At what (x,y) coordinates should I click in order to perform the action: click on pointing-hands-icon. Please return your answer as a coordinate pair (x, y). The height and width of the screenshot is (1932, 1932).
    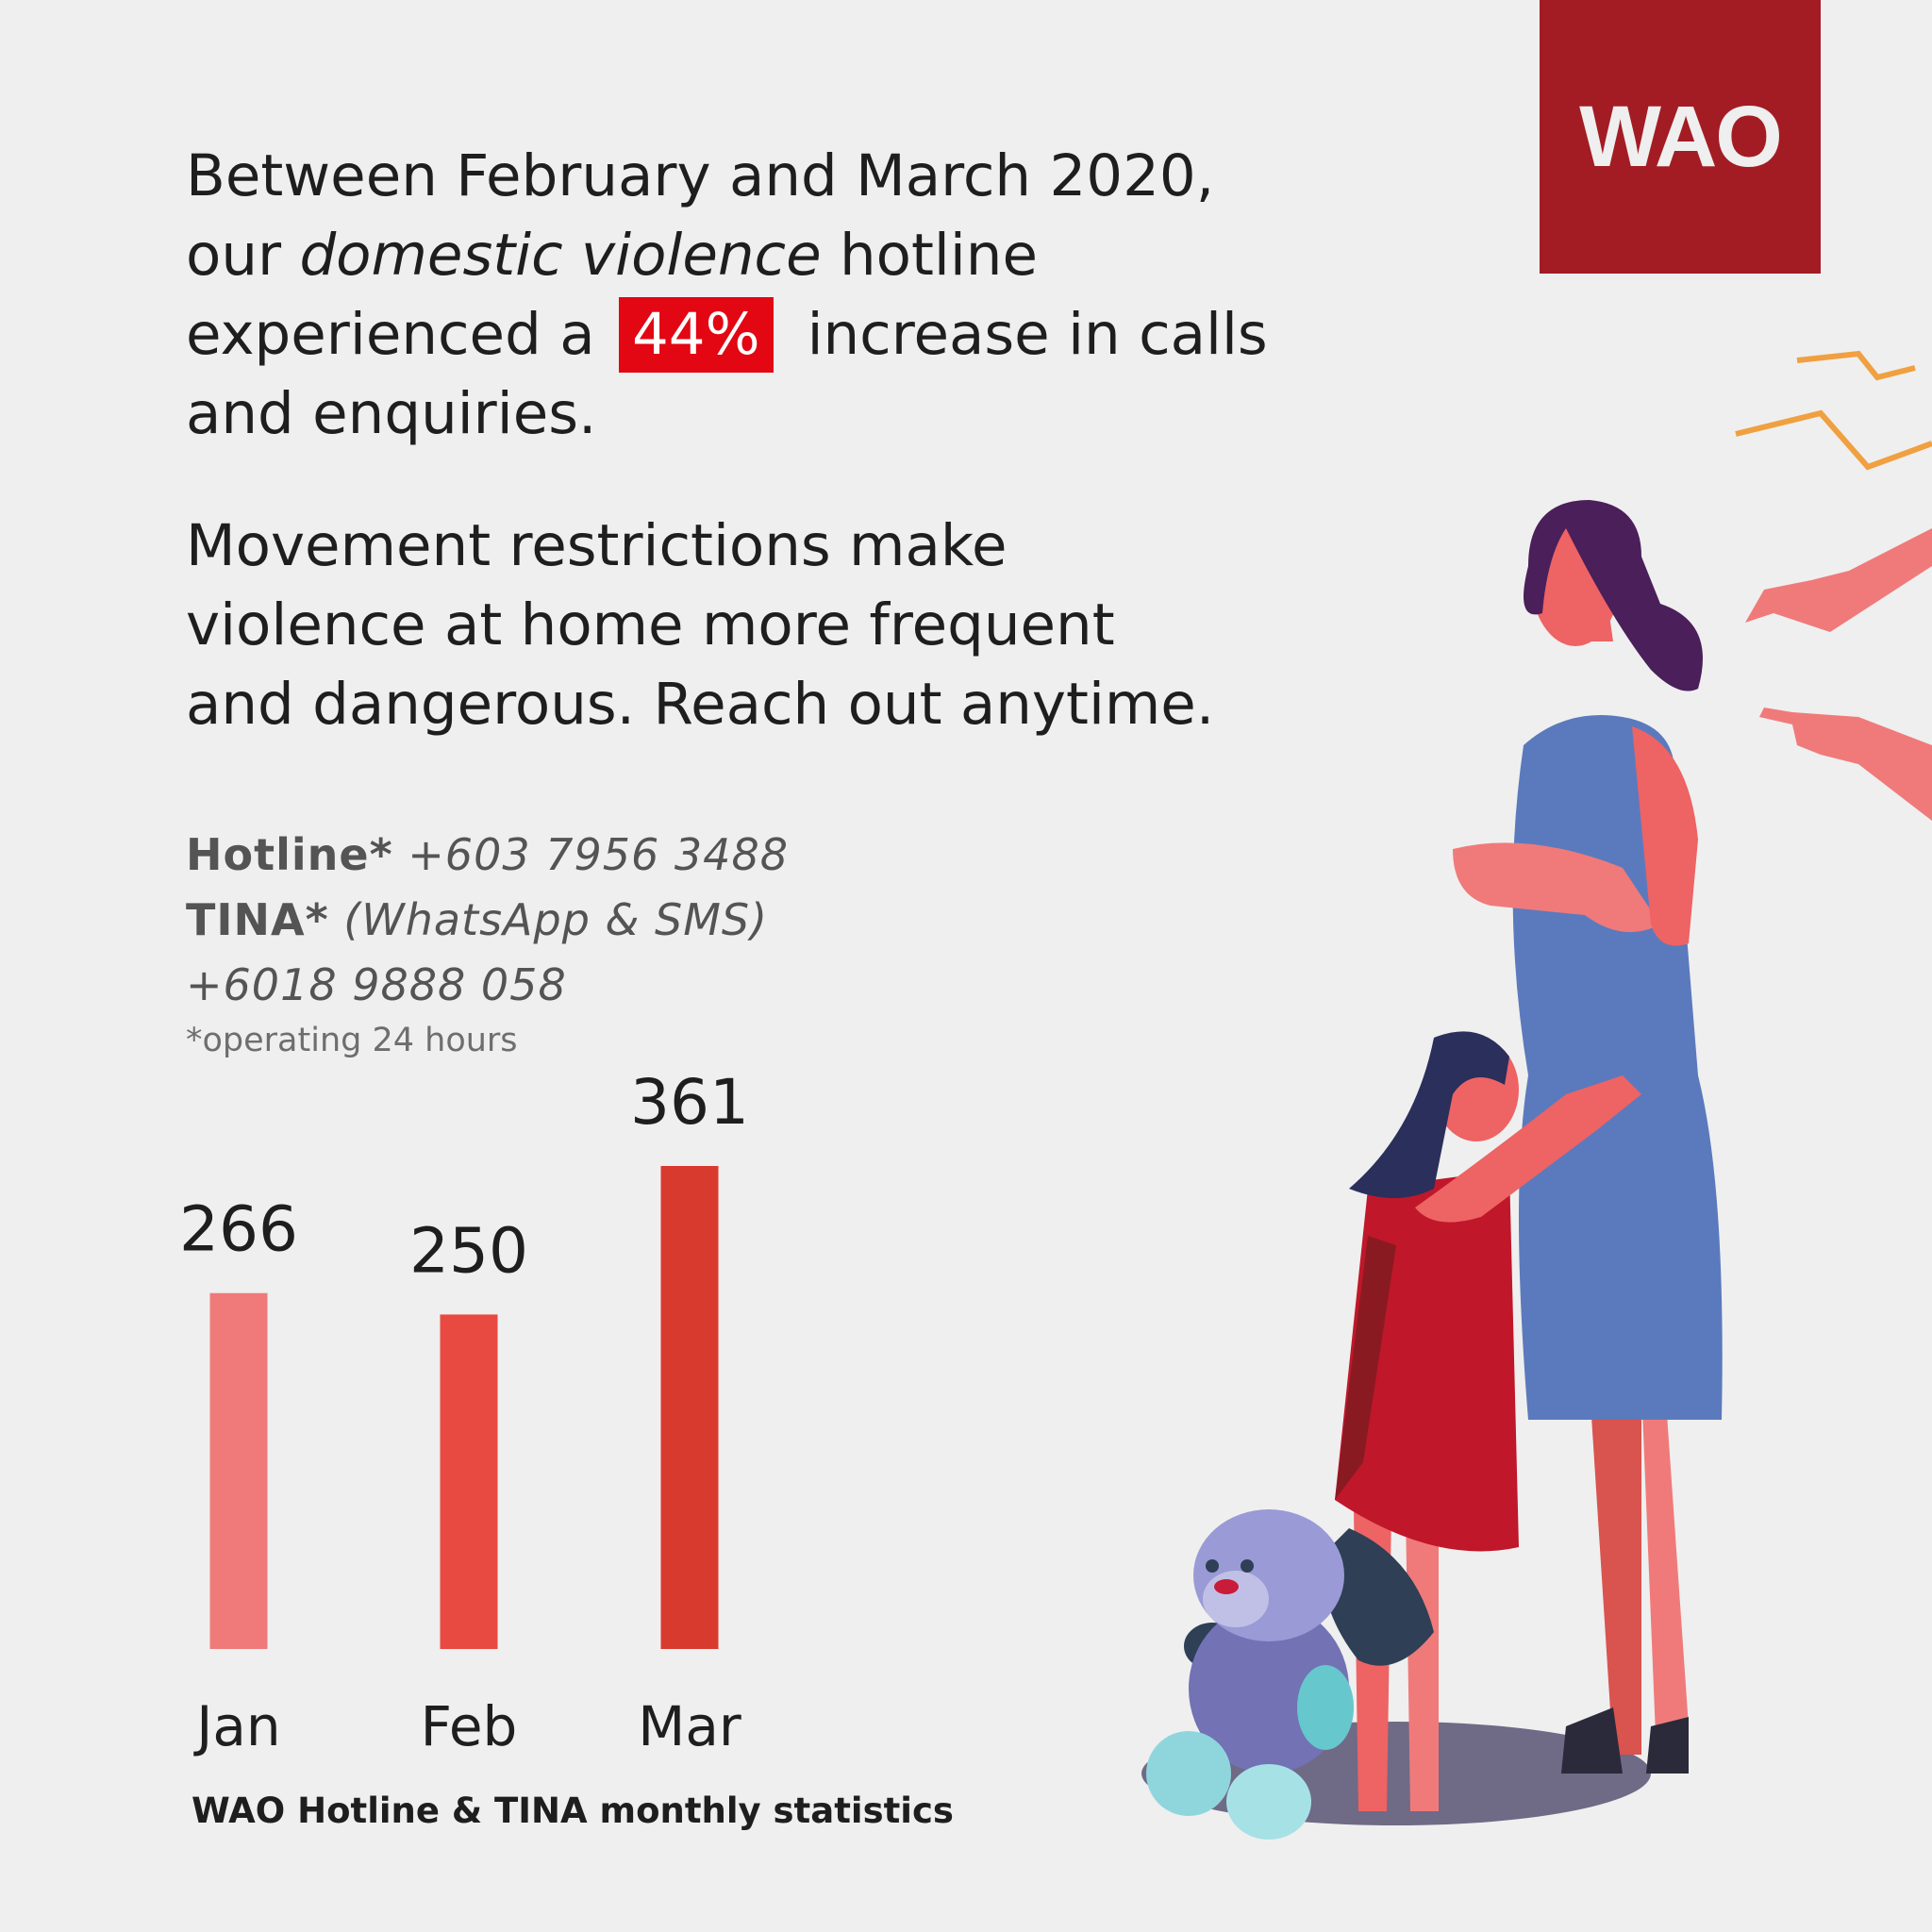
    Looking at the image, I should click on (1839, 675).